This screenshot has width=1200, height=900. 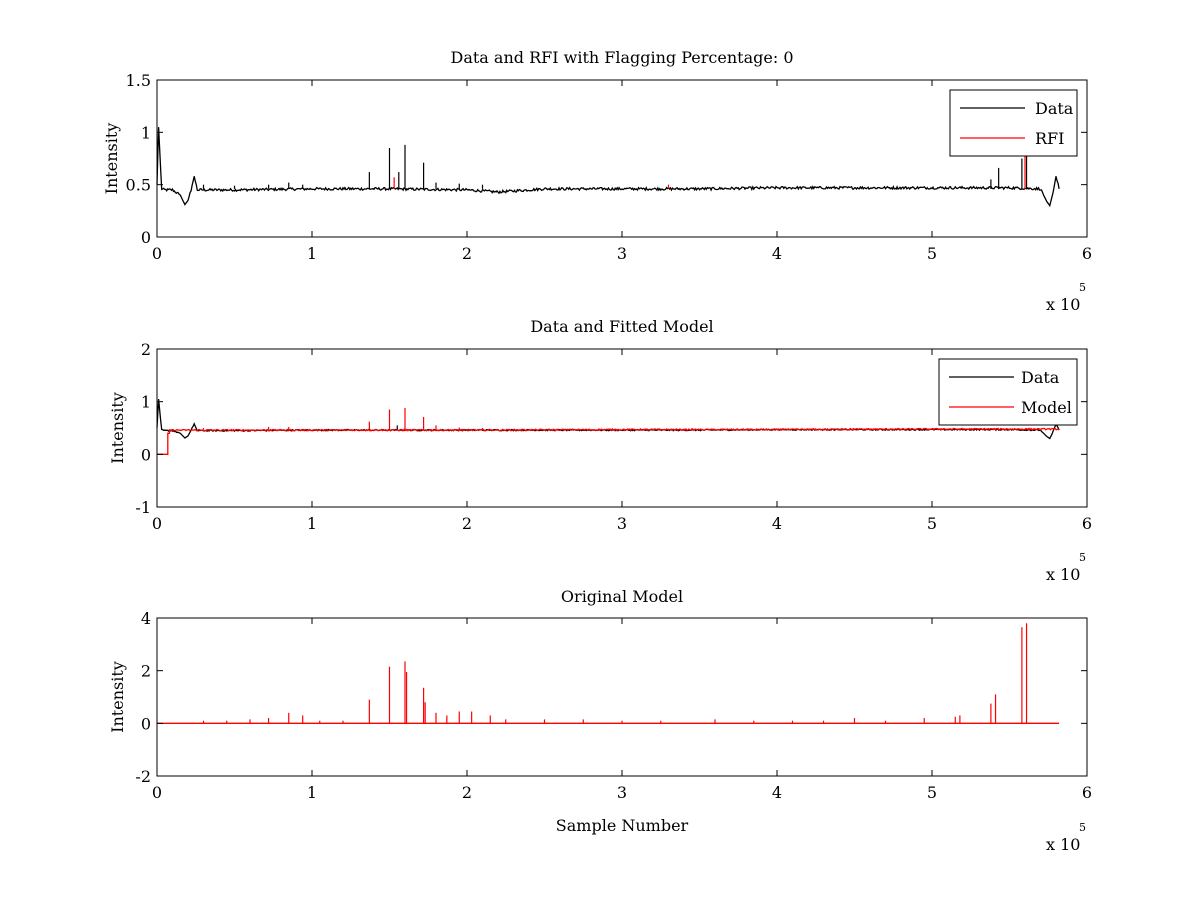 I want to click on panel-title: Data and RFI with Flagging Percentage: 0, so click(x=621, y=57).